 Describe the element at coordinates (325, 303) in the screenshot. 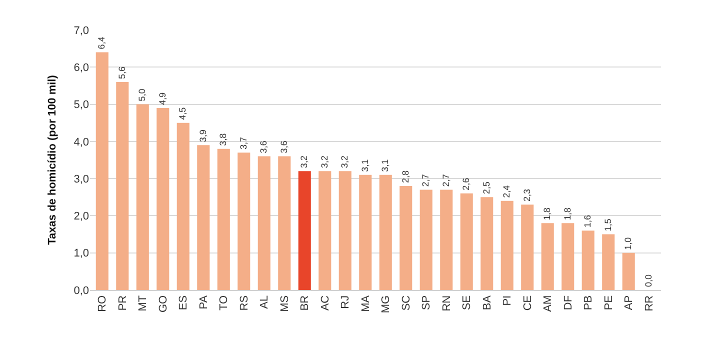

I see `x-tick-label: AC` at that location.